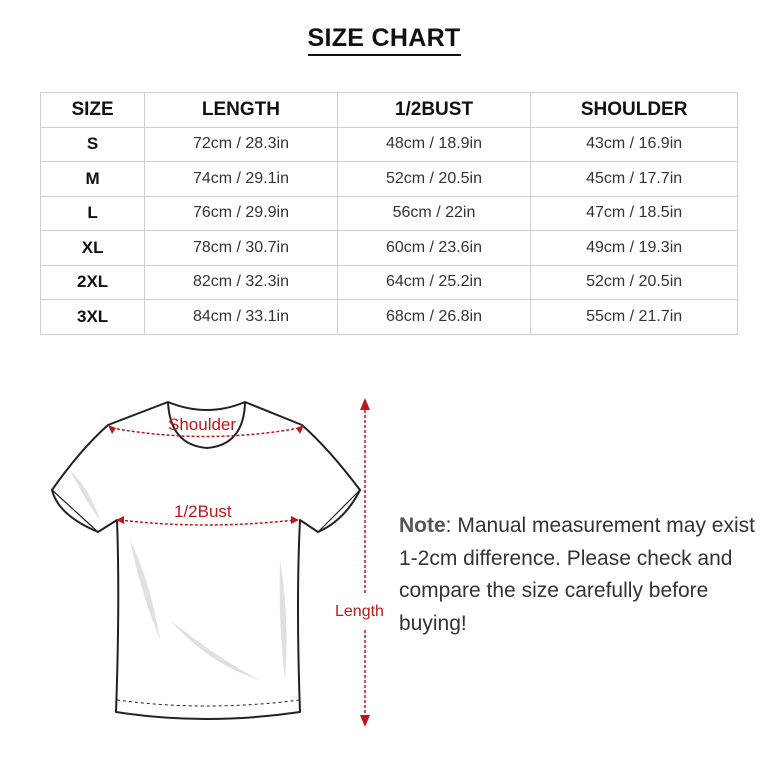  What do you see at coordinates (365, 721) in the screenshot?
I see `arrow-down-icon` at bounding box center [365, 721].